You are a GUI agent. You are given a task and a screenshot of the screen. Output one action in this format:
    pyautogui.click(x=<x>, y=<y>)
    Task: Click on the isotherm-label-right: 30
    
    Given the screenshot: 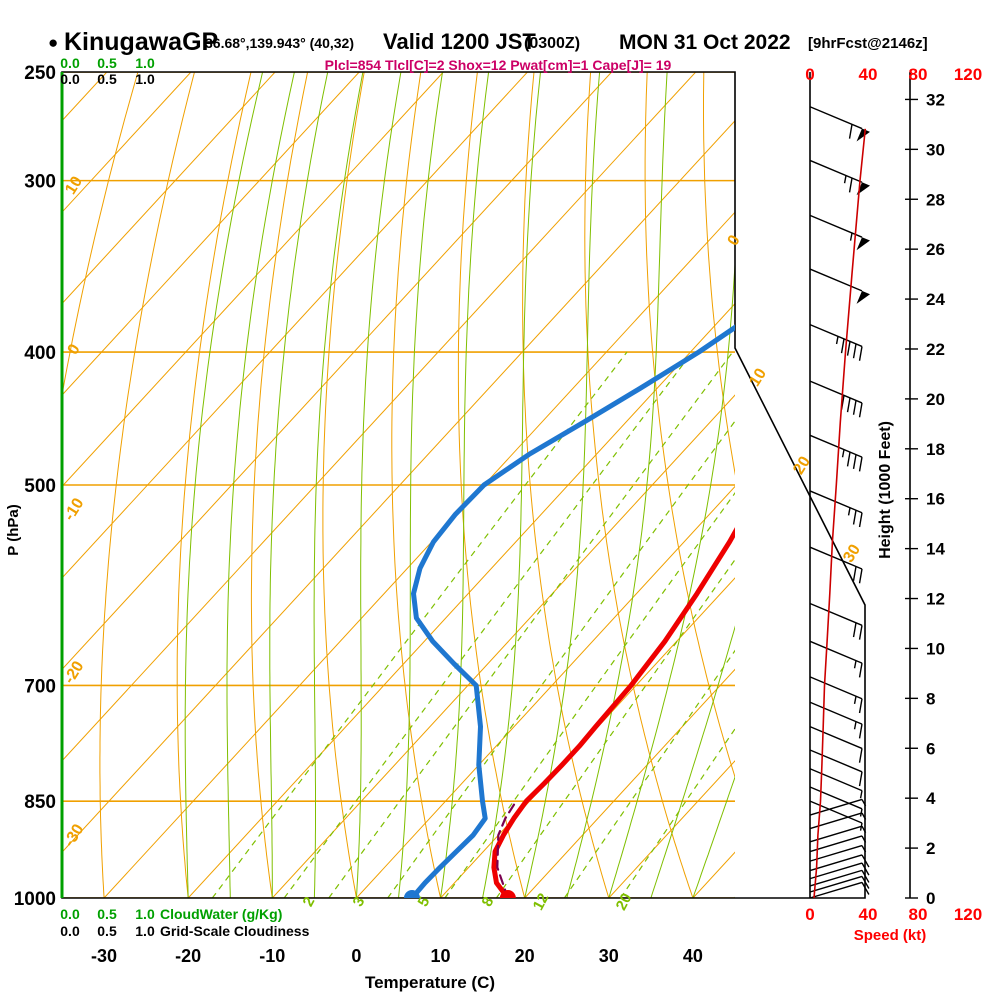 What is the action you would take?
    pyautogui.click(x=852, y=553)
    